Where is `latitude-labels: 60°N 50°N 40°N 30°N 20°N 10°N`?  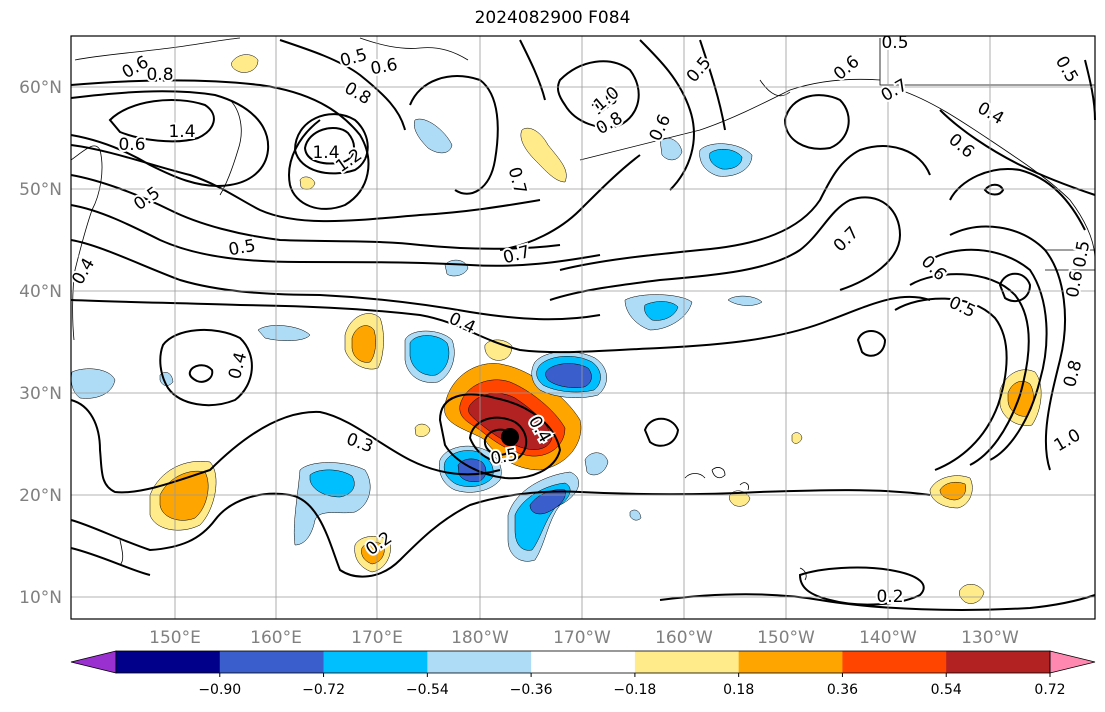 latitude-labels: 60°N 50°N 40°N 30°N 20°N 10°N is located at coordinates (40, 343).